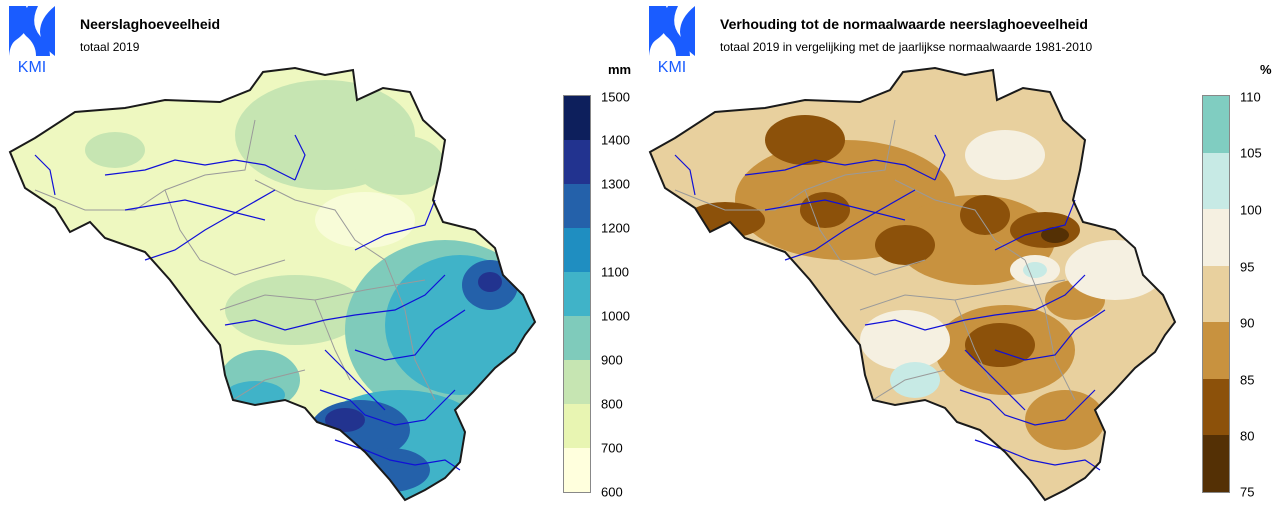  I want to click on map-title: Neerslaghoeveelheid, so click(150, 24).